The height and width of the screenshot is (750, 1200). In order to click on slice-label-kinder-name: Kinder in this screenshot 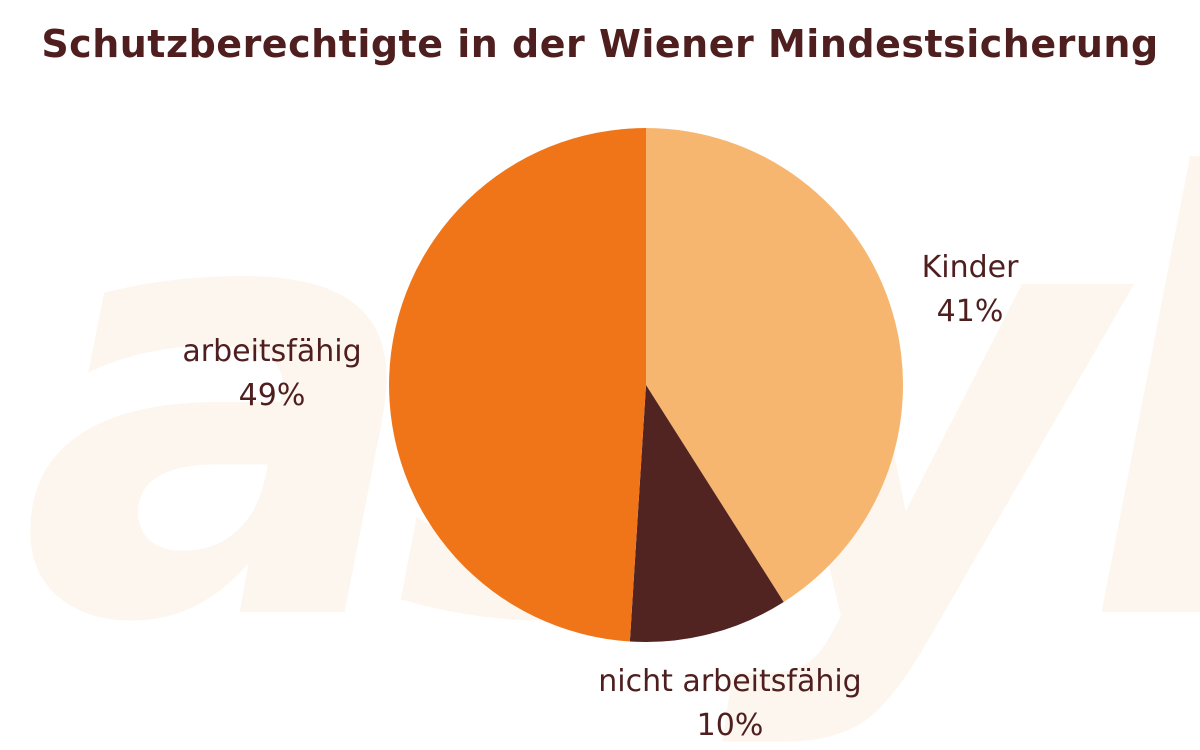, I will do `click(970, 267)`.